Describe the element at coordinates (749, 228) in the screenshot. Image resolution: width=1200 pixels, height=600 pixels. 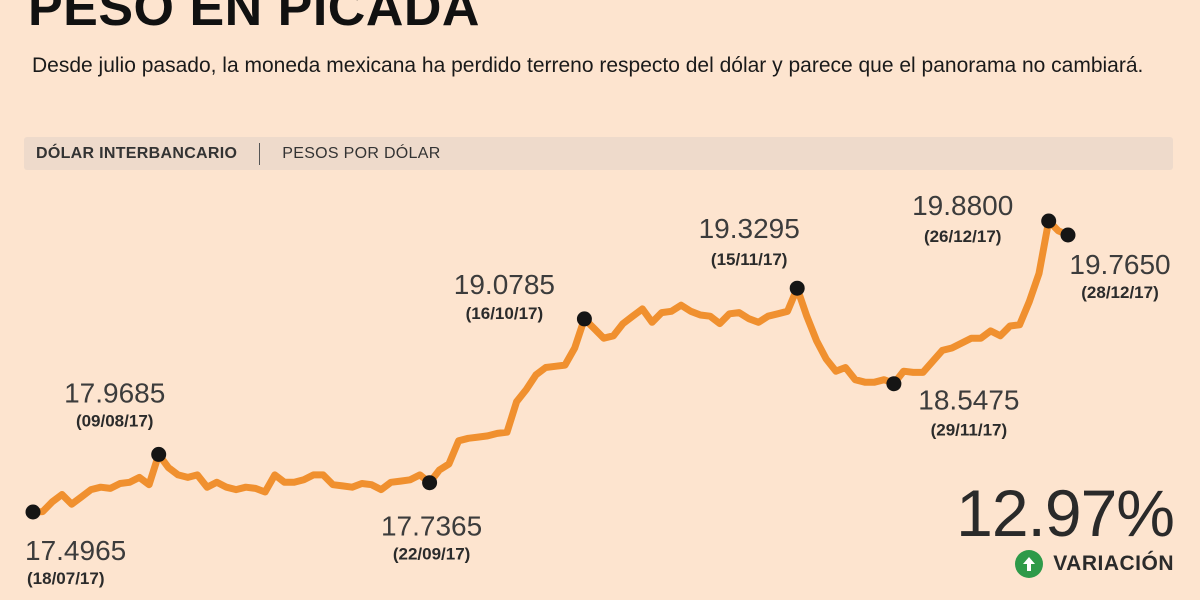
I see `data-label-value: 19.3295` at that location.